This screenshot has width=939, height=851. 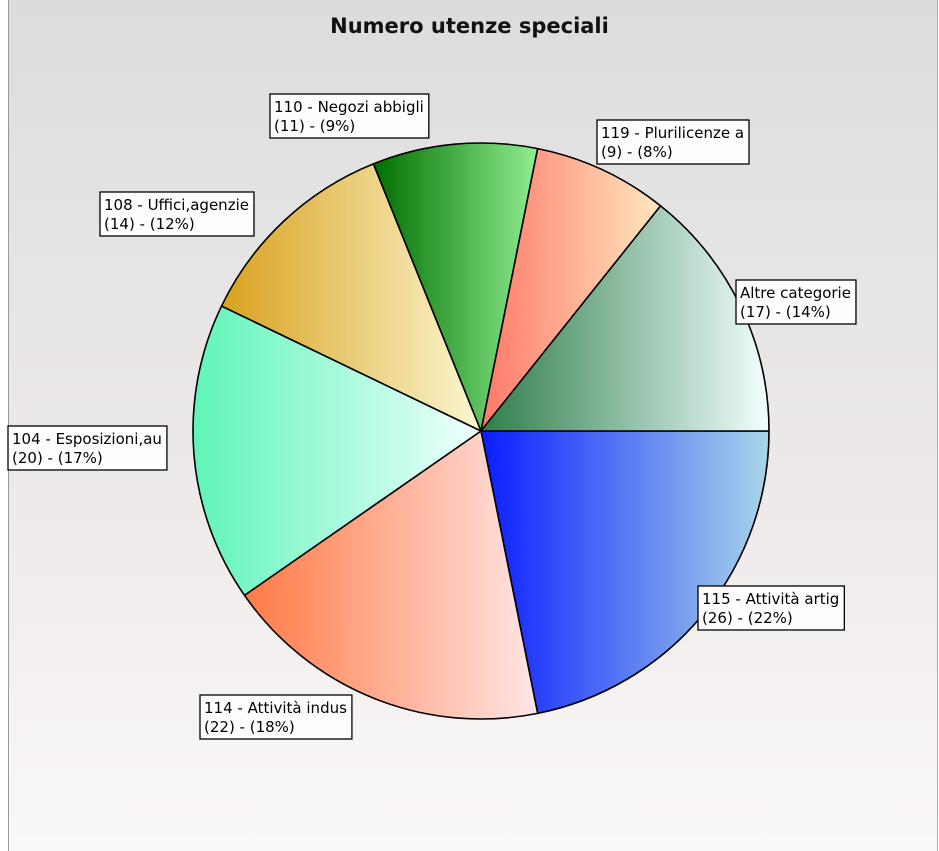 I want to click on data-label-119-plurilicenze-a: 119 - Plurilicenze a(9) - (8%), so click(x=673, y=142).